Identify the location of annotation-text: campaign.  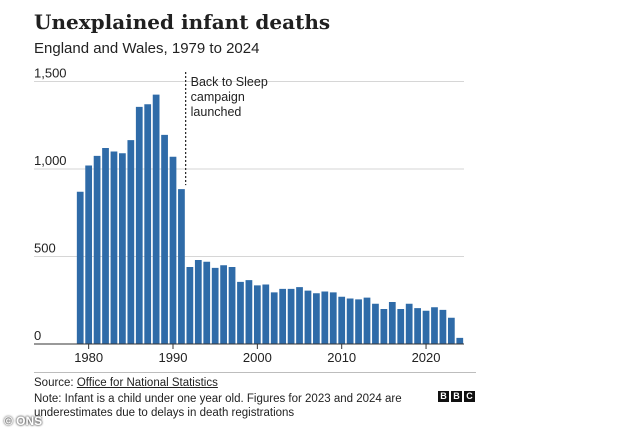
(218, 97).